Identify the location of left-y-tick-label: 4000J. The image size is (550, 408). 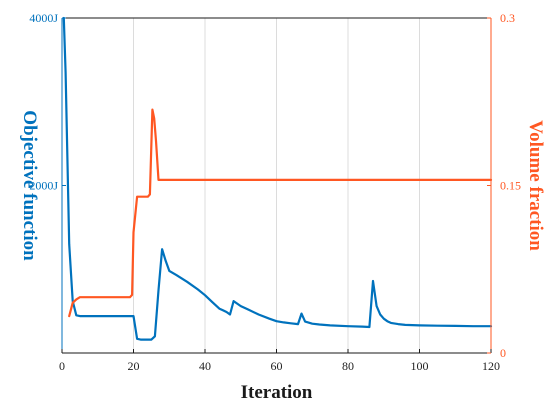
(43, 18).